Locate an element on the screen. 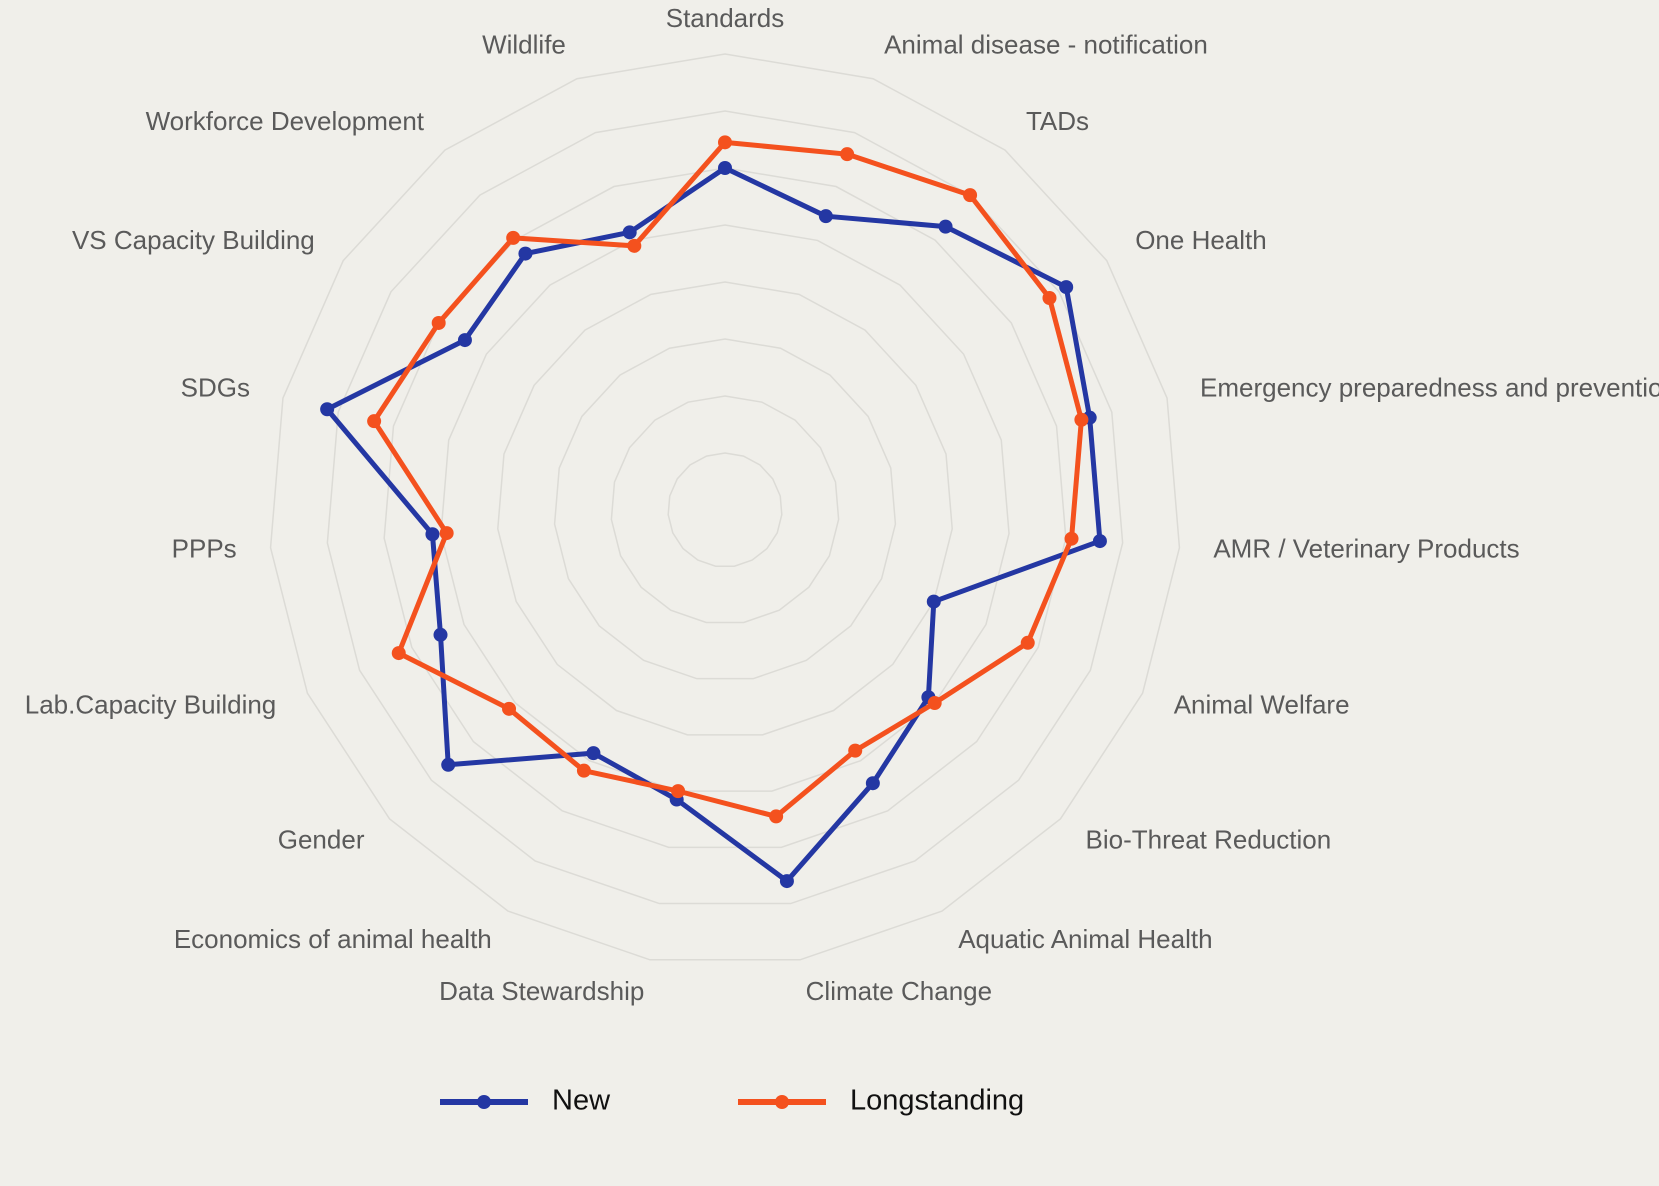  category-label: Economics of animal health is located at coordinates (333, 939).